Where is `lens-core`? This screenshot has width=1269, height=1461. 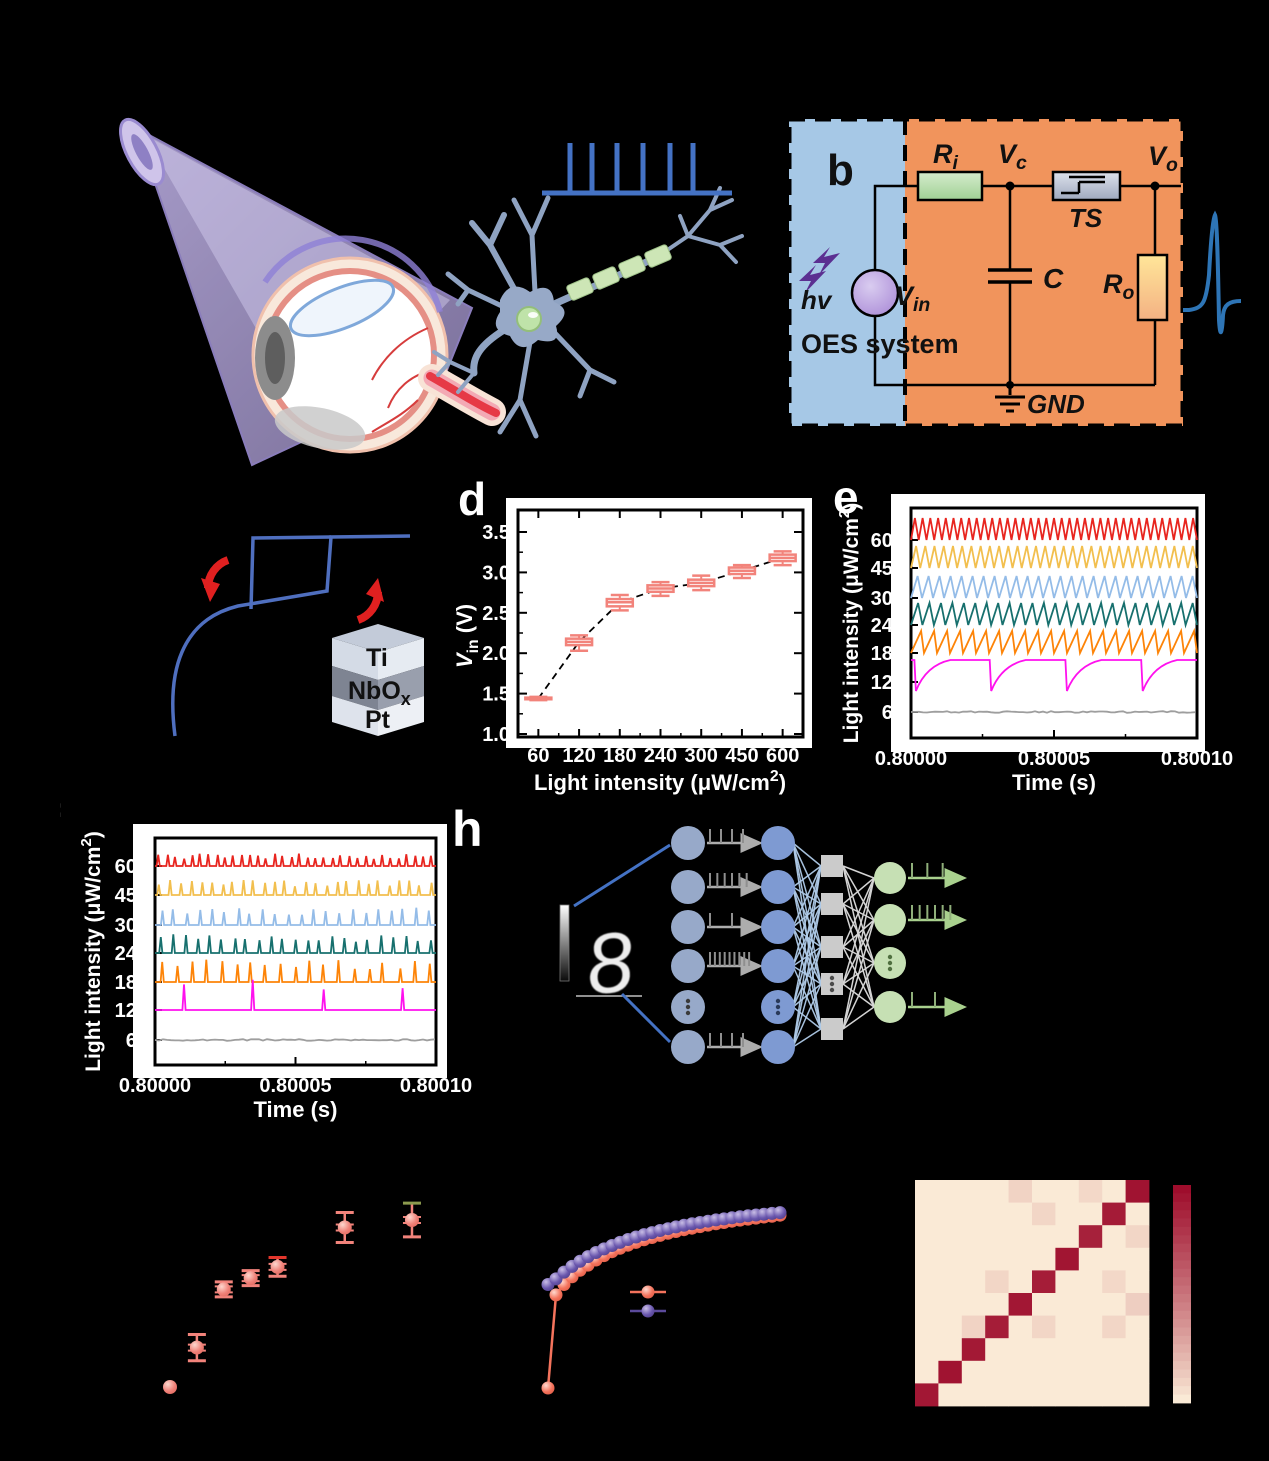 lens-core is located at coordinates (142, 152).